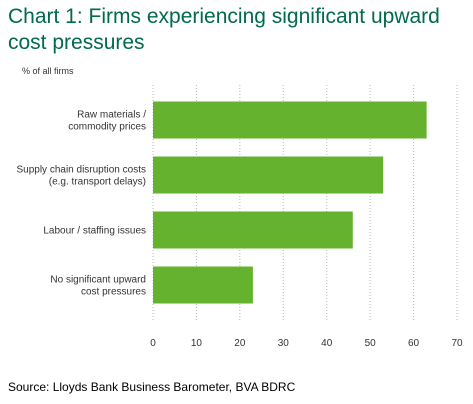  I want to click on x-tick-label-0: 0, so click(153, 343).